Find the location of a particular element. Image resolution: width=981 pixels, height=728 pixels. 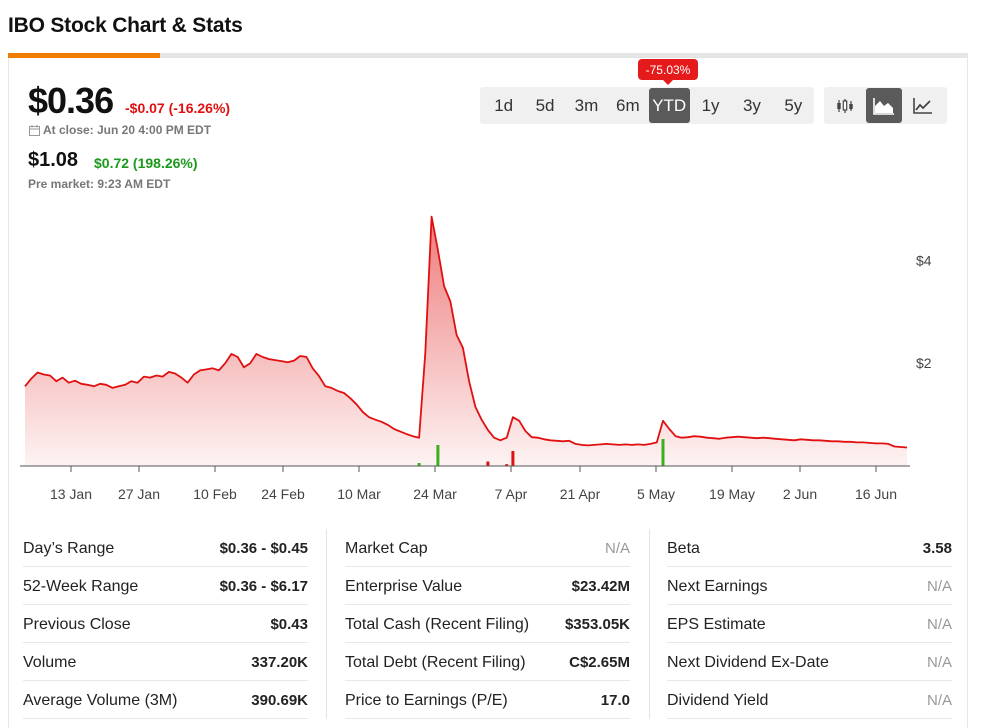

range-button-1y: 1y is located at coordinates (710, 105).